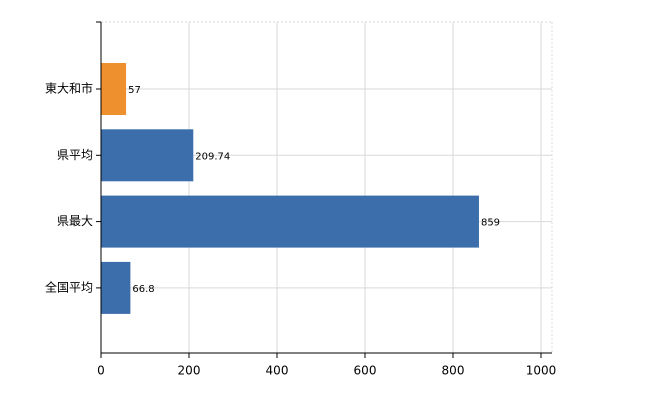 The width and height of the screenshot is (650, 400). What do you see at coordinates (69, 88) in the screenshot?
I see `y-tick-label: 東大和市` at bounding box center [69, 88].